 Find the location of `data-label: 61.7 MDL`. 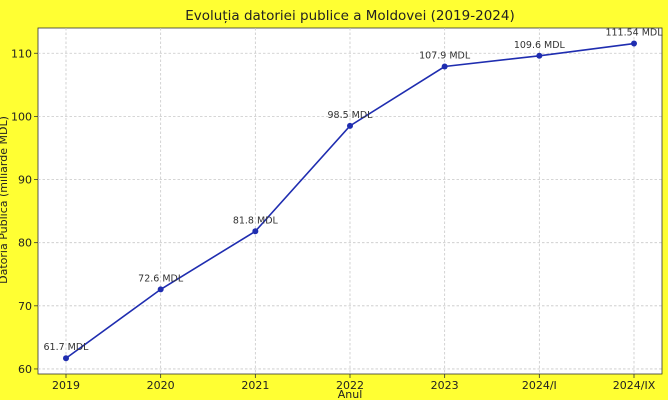

data-label: 61.7 MDL is located at coordinates (67, 347).